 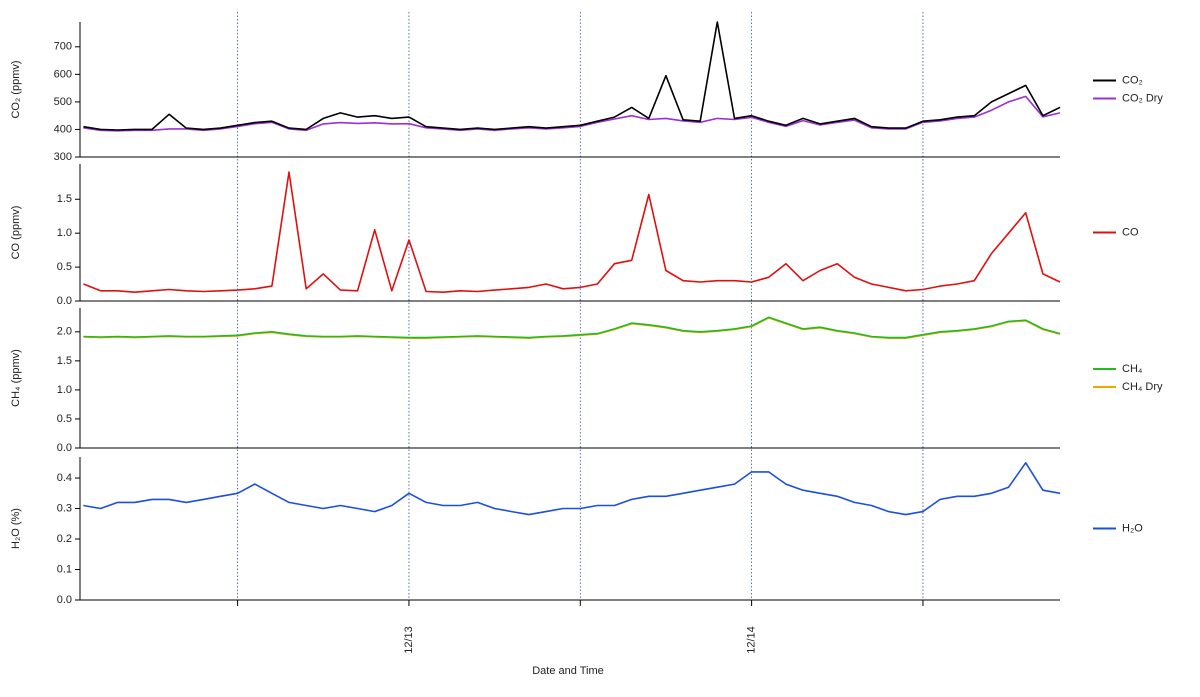 I want to click on legend-label: CH₄, so click(x=1132, y=369).